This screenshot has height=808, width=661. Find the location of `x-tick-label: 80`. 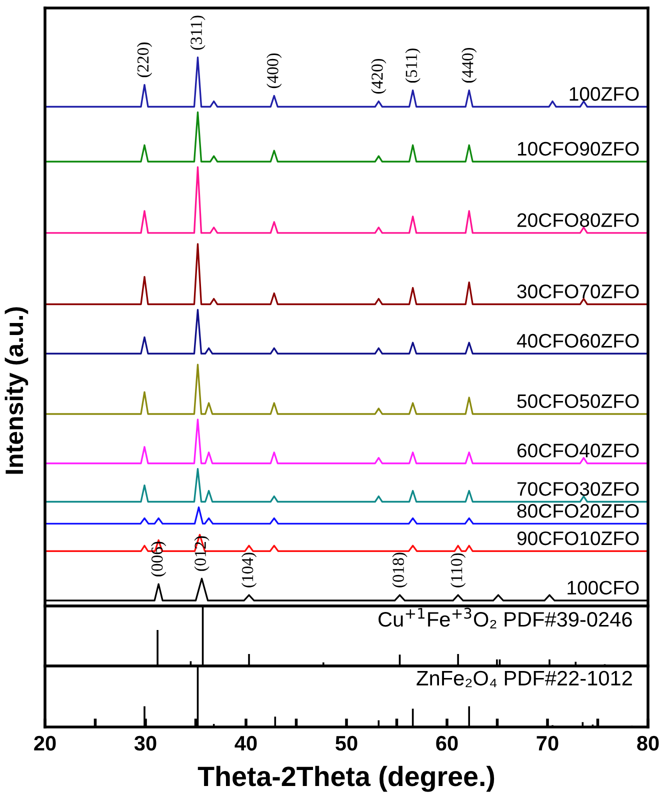

x-tick-label: 80 is located at coordinates (648, 743).